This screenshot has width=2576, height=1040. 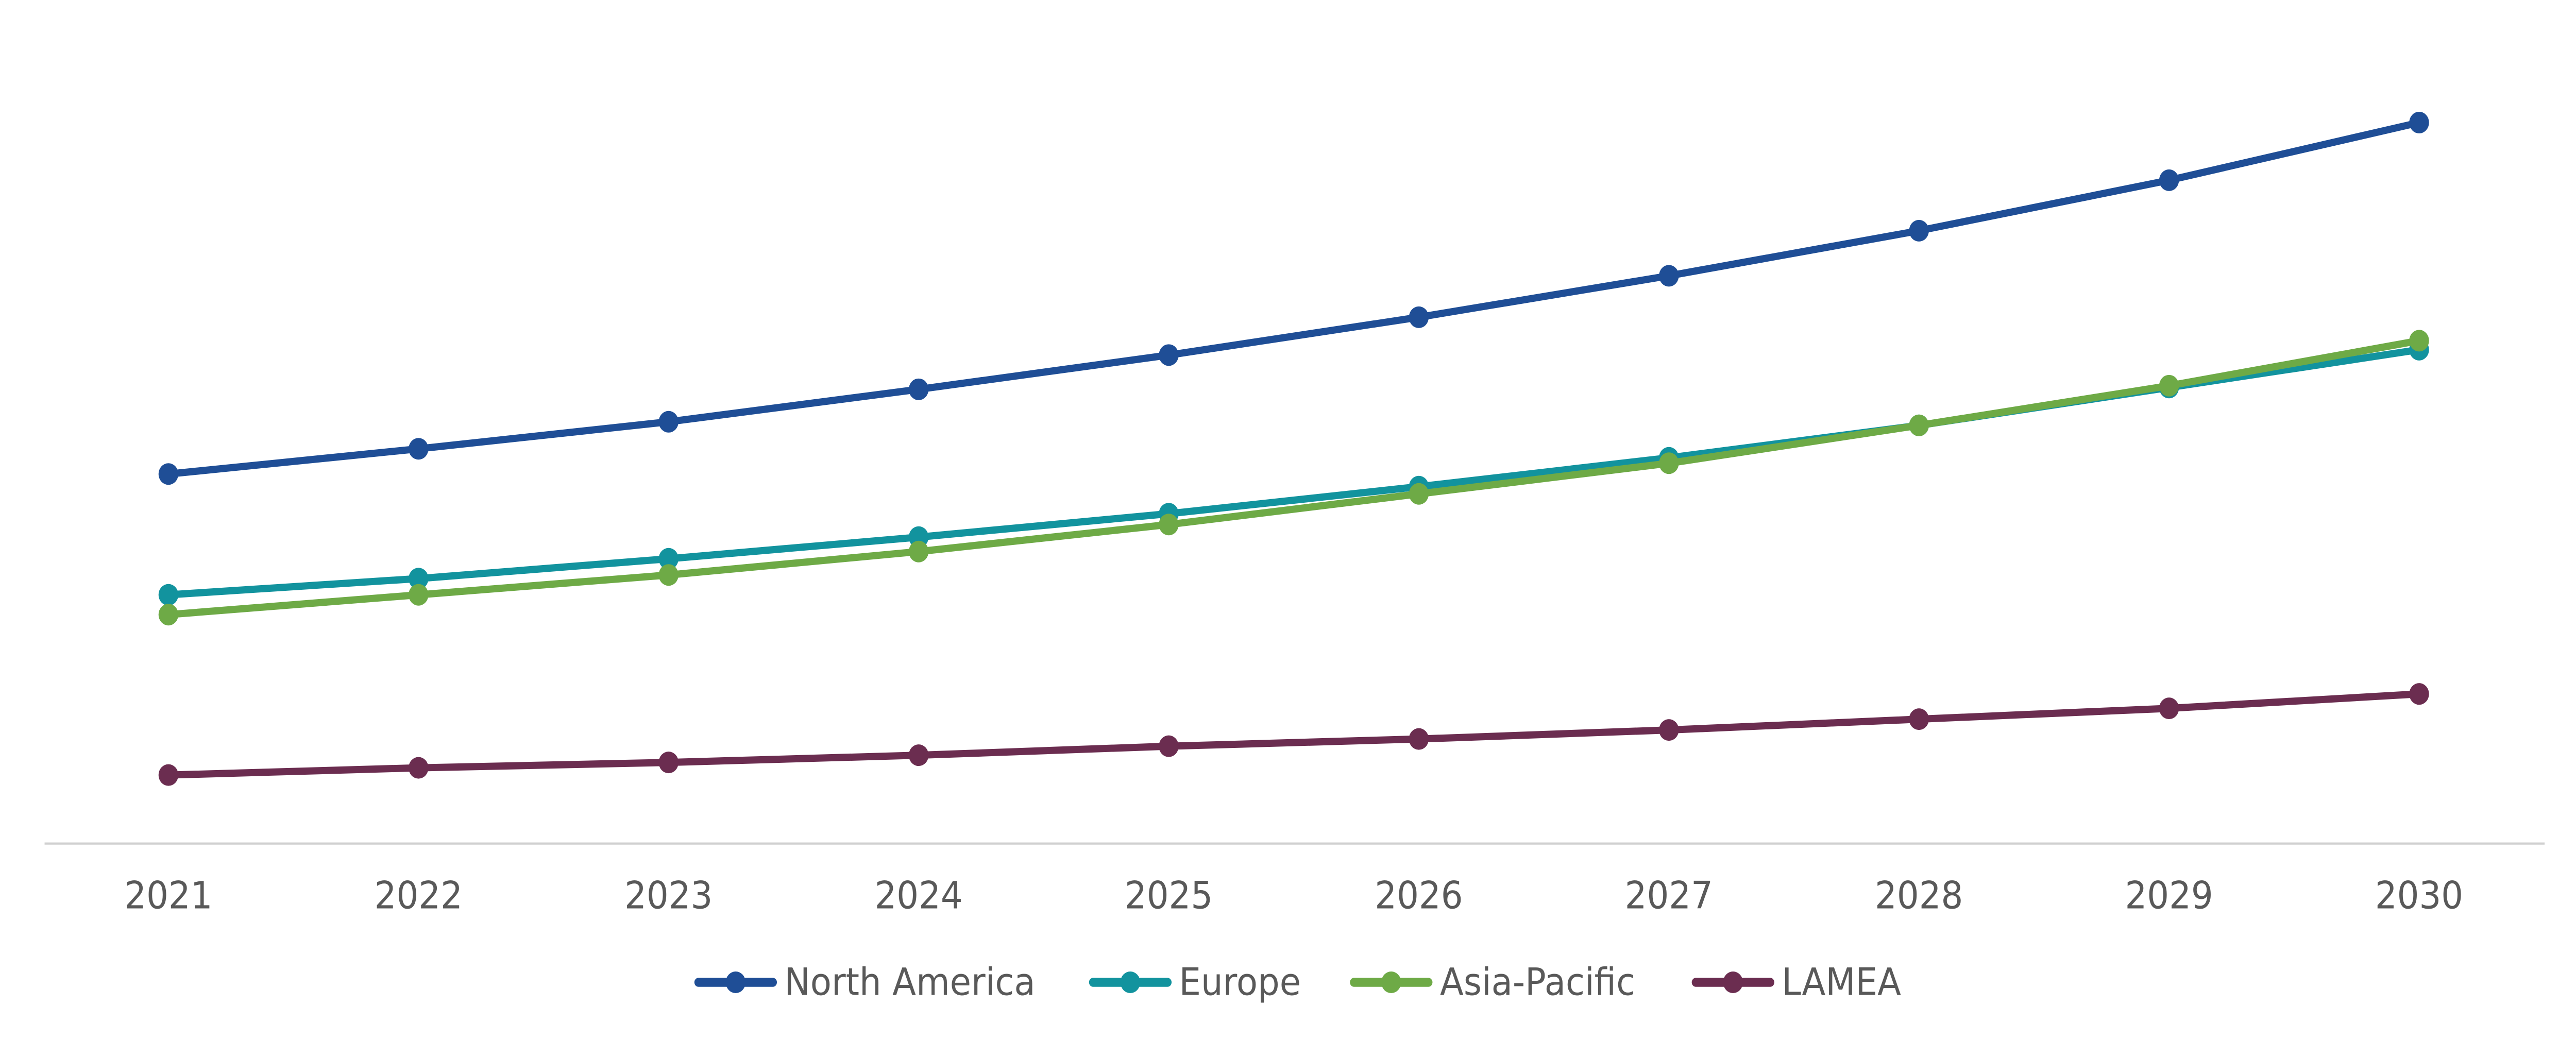 What do you see at coordinates (2419, 896) in the screenshot?
I see `x-tick-label: 2030` at bounding box center [2419, 896].